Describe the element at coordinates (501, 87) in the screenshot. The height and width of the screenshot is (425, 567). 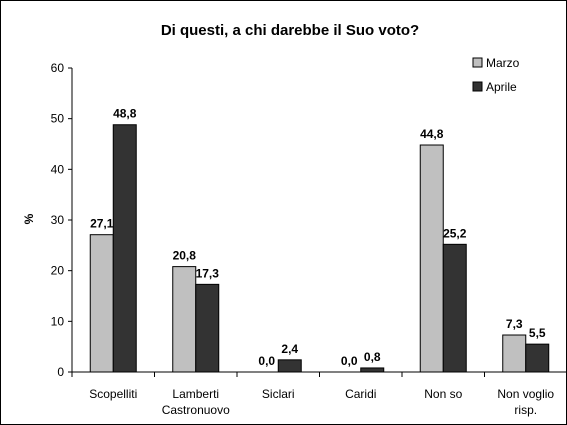
I see `legend-label-aprile: Aprile` at that location.